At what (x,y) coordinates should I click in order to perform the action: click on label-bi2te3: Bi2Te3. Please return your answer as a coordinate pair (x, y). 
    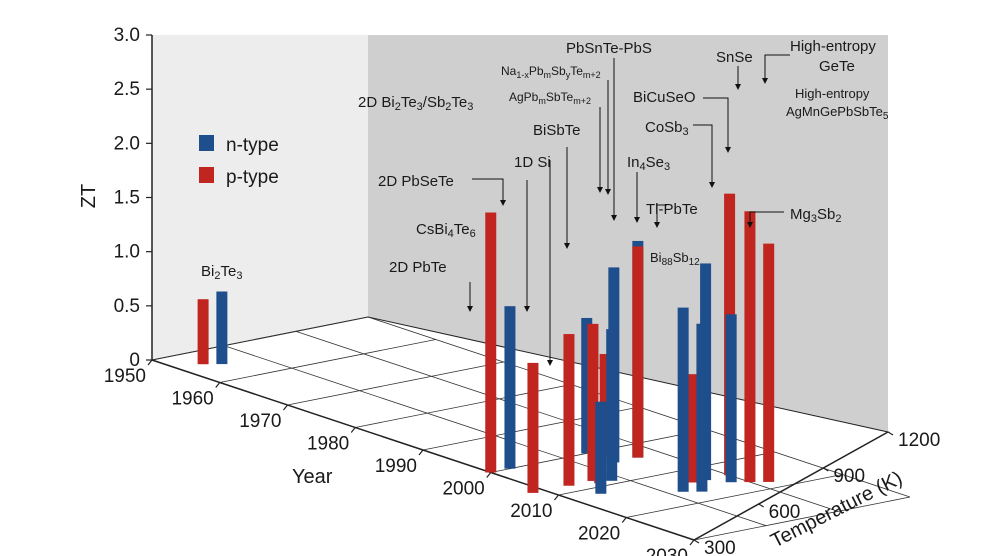
    Looking at the image, I should click on (221, 272).